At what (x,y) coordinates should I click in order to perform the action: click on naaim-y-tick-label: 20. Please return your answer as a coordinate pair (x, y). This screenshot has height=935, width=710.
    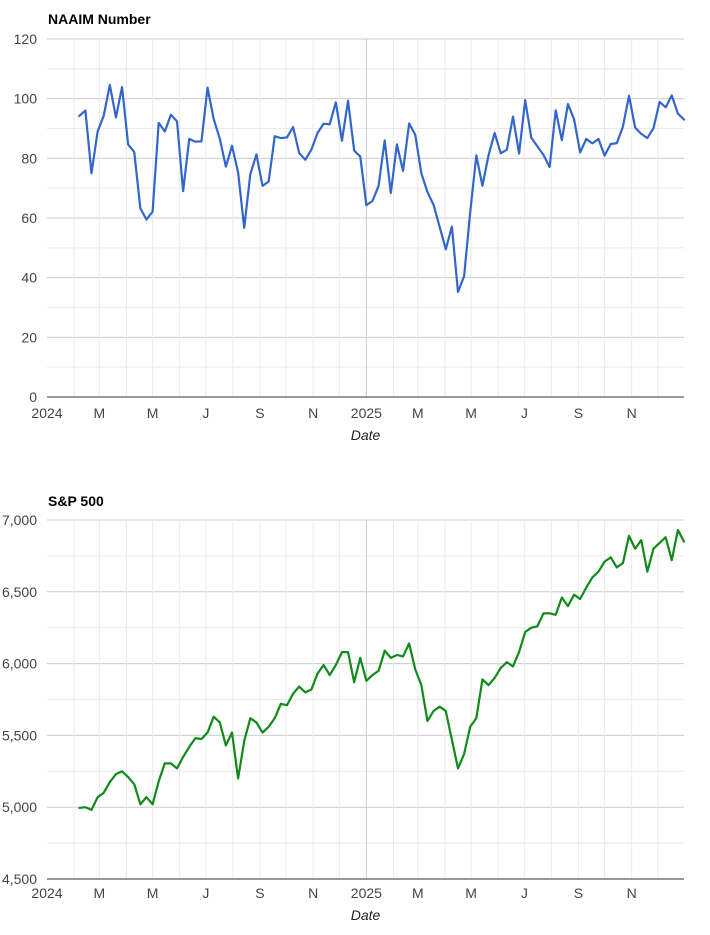
    Looking at the image, I should click on (29, 337).